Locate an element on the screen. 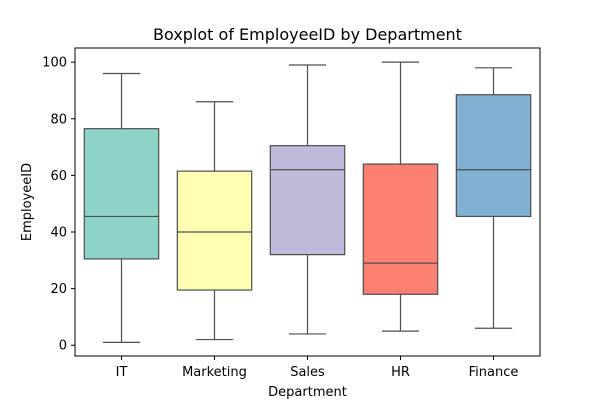 The height and width of the screenshot is (400, 600). y-tick-label: 60 is located at coordinates (58, 176).